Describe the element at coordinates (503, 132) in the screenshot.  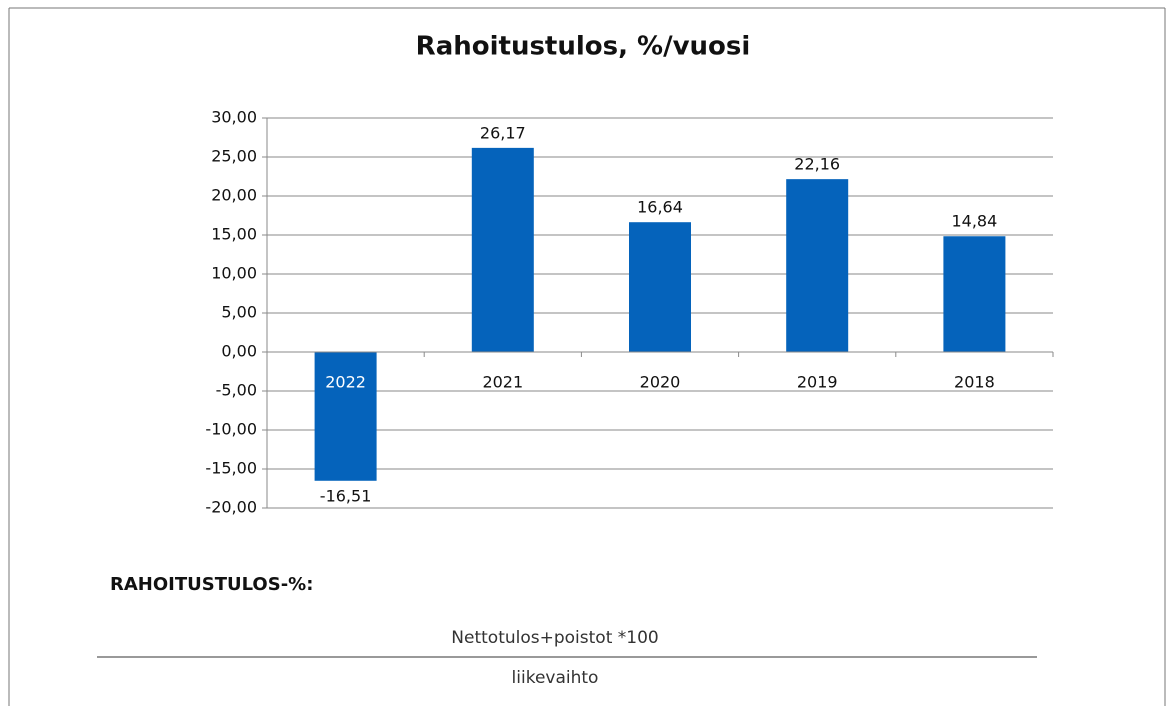
I see `data-label: 26,17` at that location.